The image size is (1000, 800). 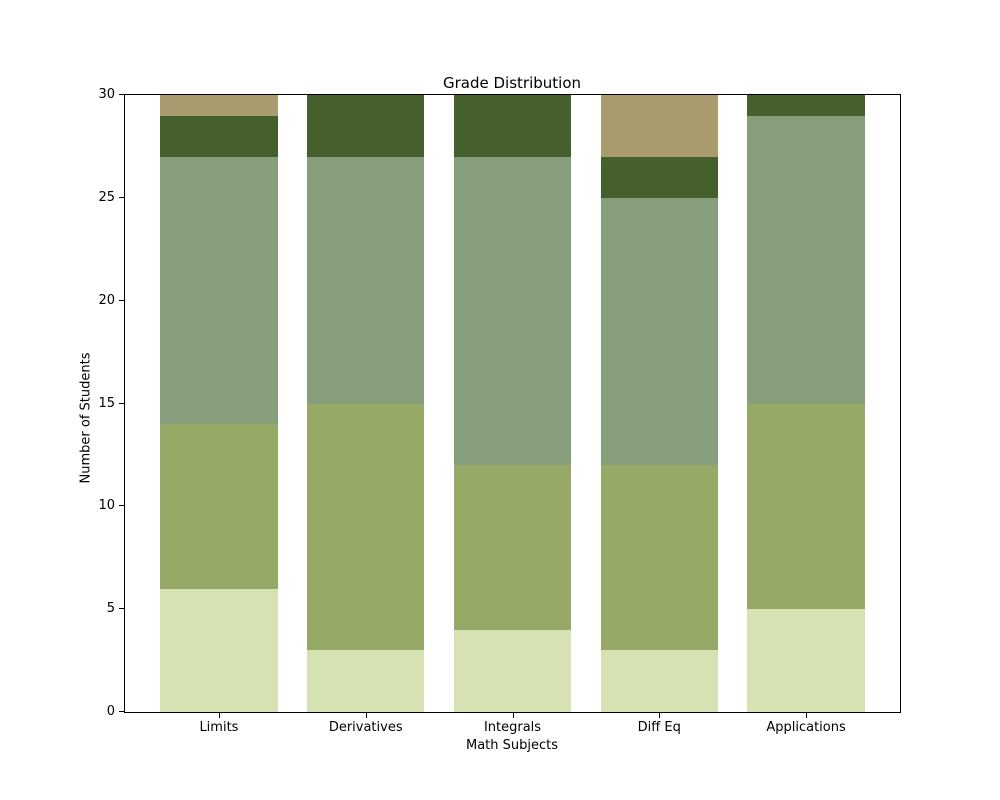 What do you see at coordinates (806, 506) in the screenshot?
I see `bar-segment-applications-band-2-olive-green` at bounding box center [806, 506].